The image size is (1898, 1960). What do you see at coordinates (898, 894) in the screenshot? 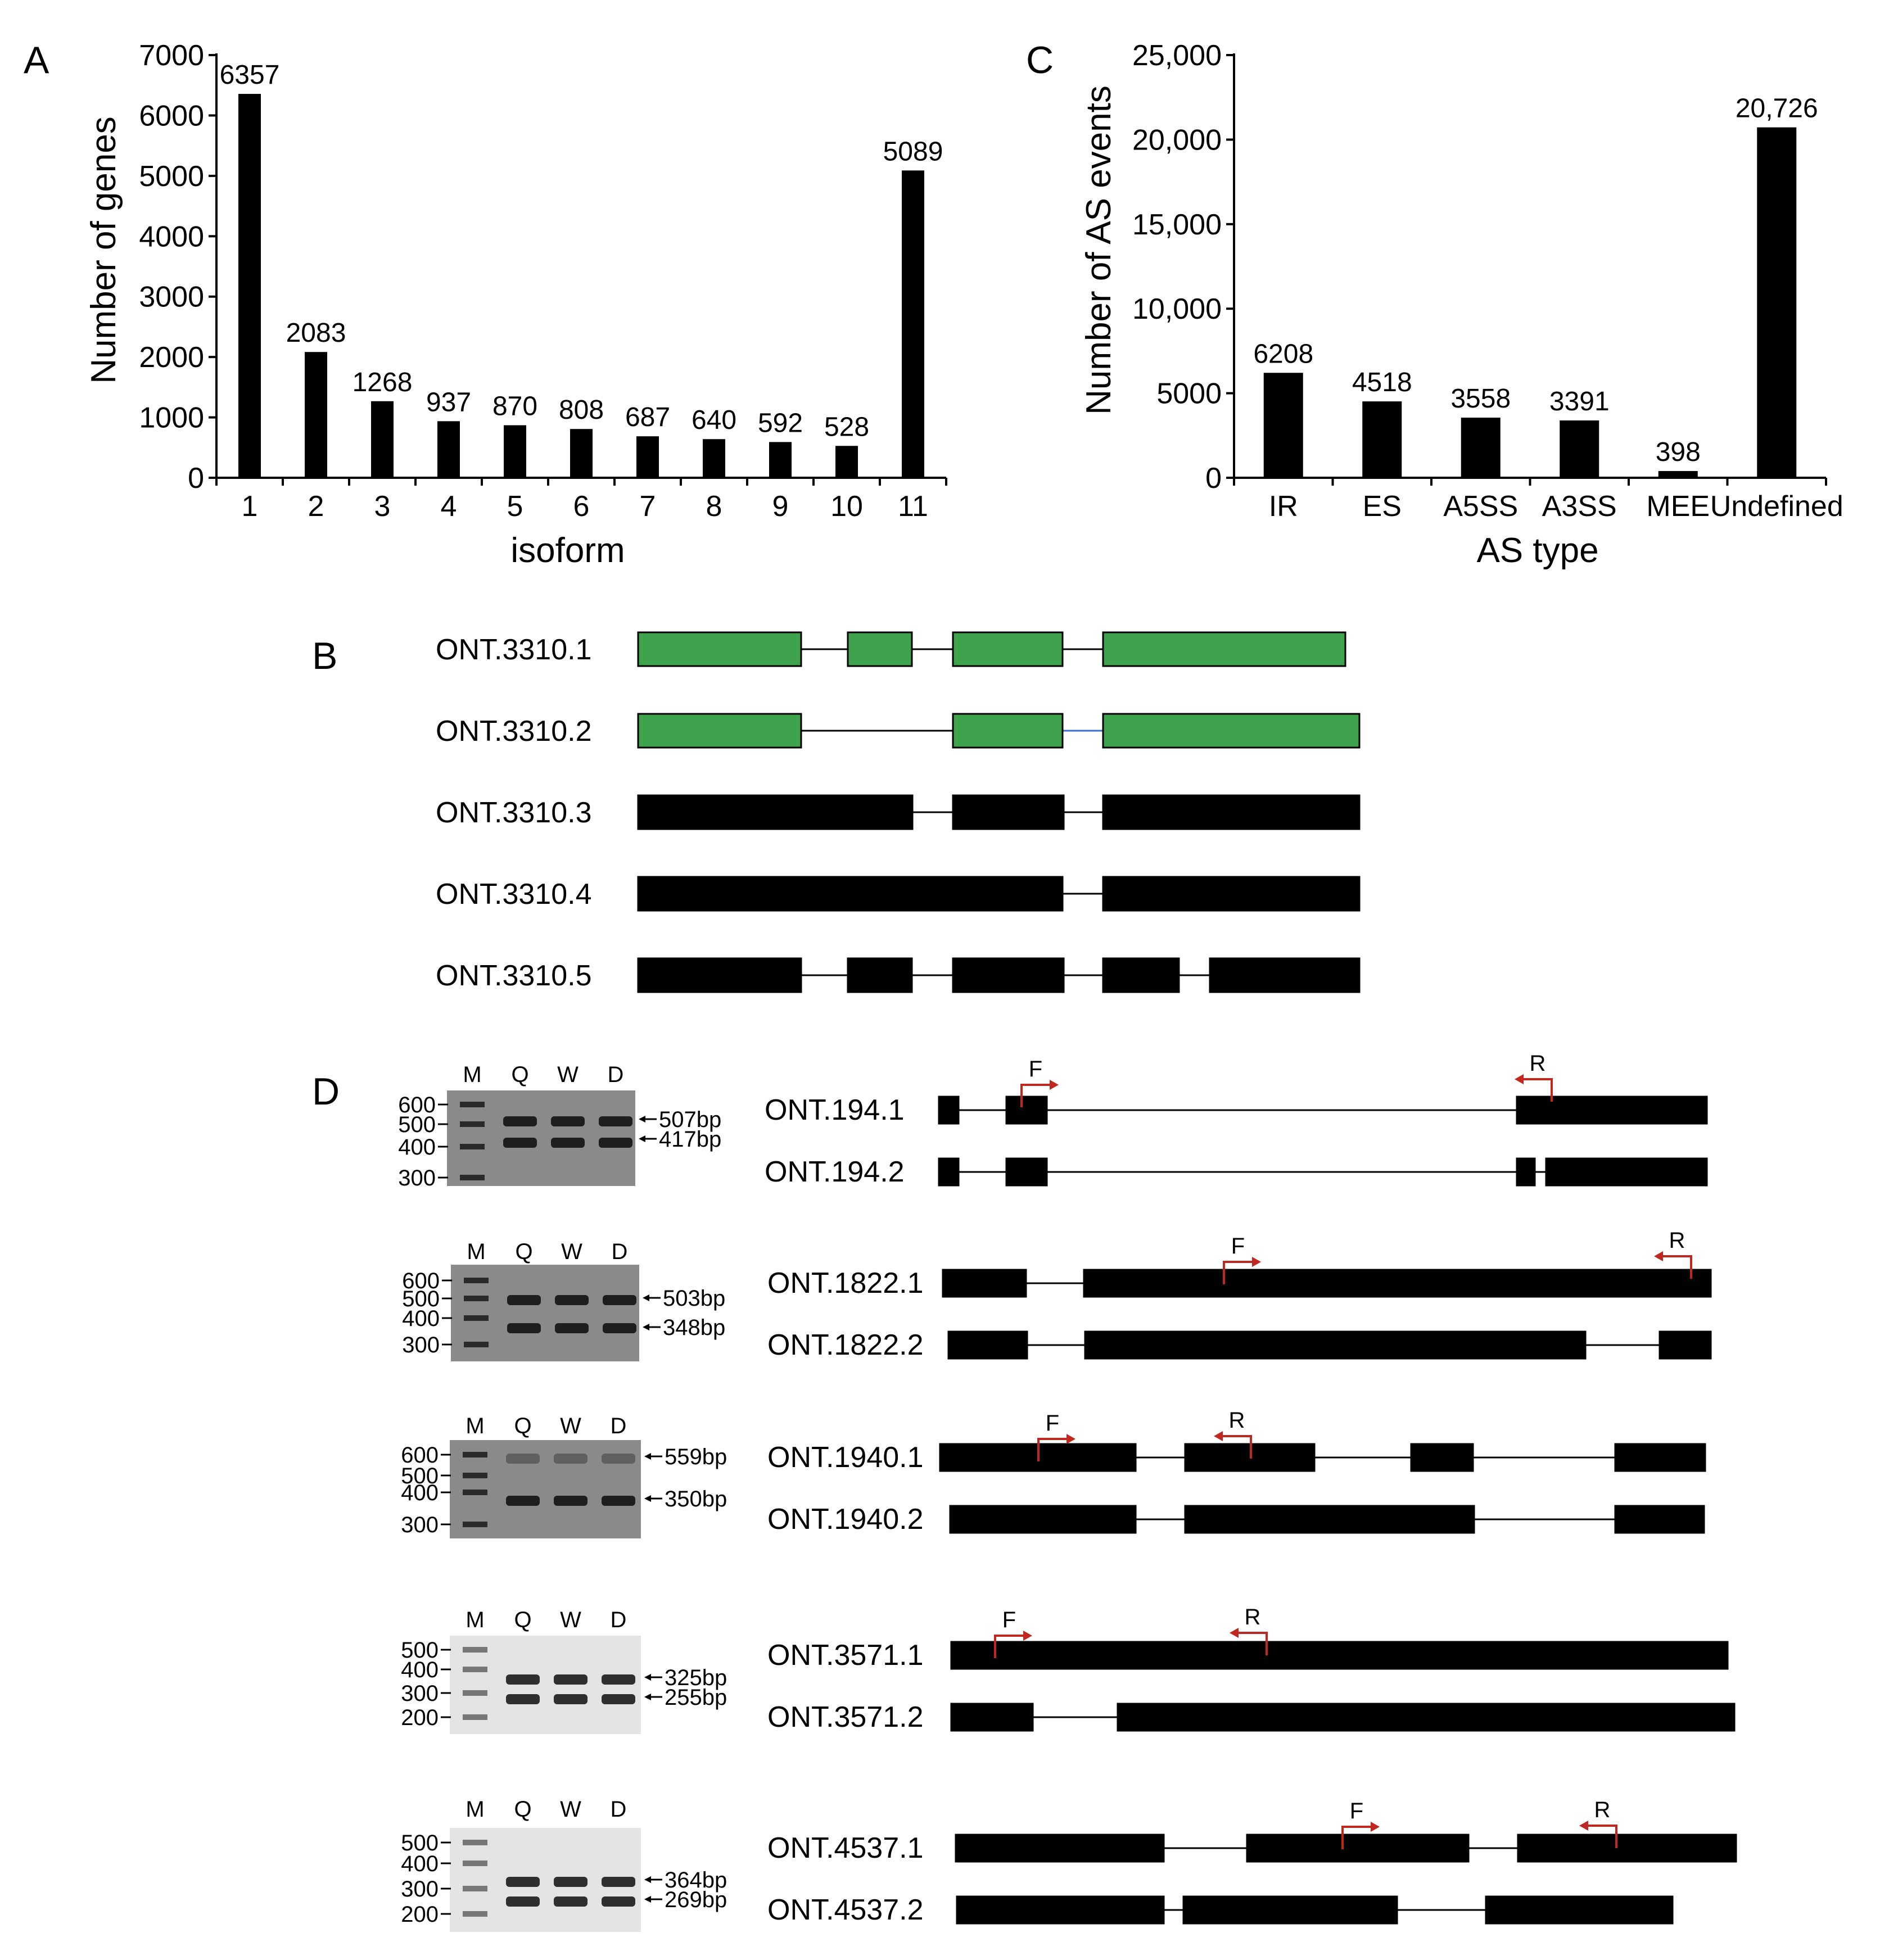
I see `isoform-row: ONT.3310.4` at bounding box center [898, 894].